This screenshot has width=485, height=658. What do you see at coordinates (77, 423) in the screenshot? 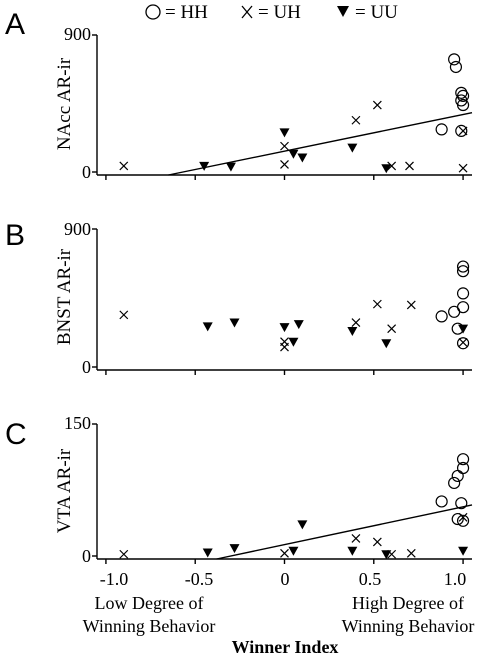
I see `y-tick-c-top: 150` at bounding box center [77, 423].